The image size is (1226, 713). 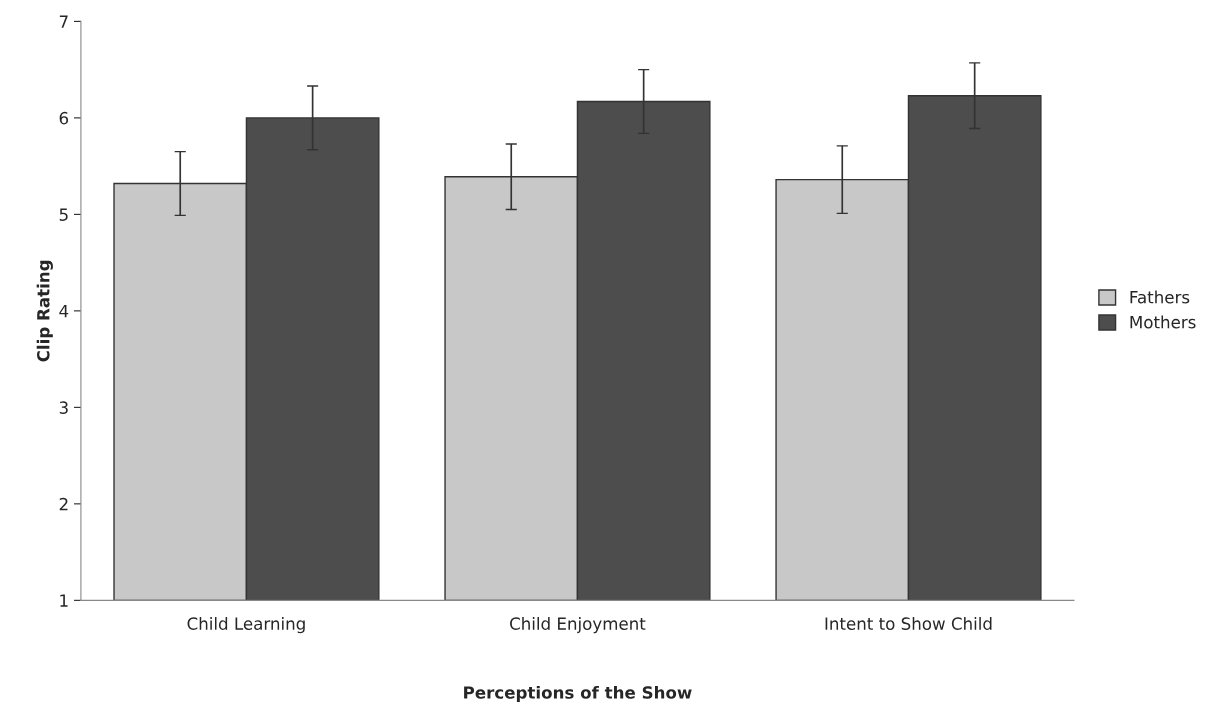 What do you see at coordinates (64, 311) in the screenshot?
I see `y-tick-label: 4` at bounding box center [64, 311].